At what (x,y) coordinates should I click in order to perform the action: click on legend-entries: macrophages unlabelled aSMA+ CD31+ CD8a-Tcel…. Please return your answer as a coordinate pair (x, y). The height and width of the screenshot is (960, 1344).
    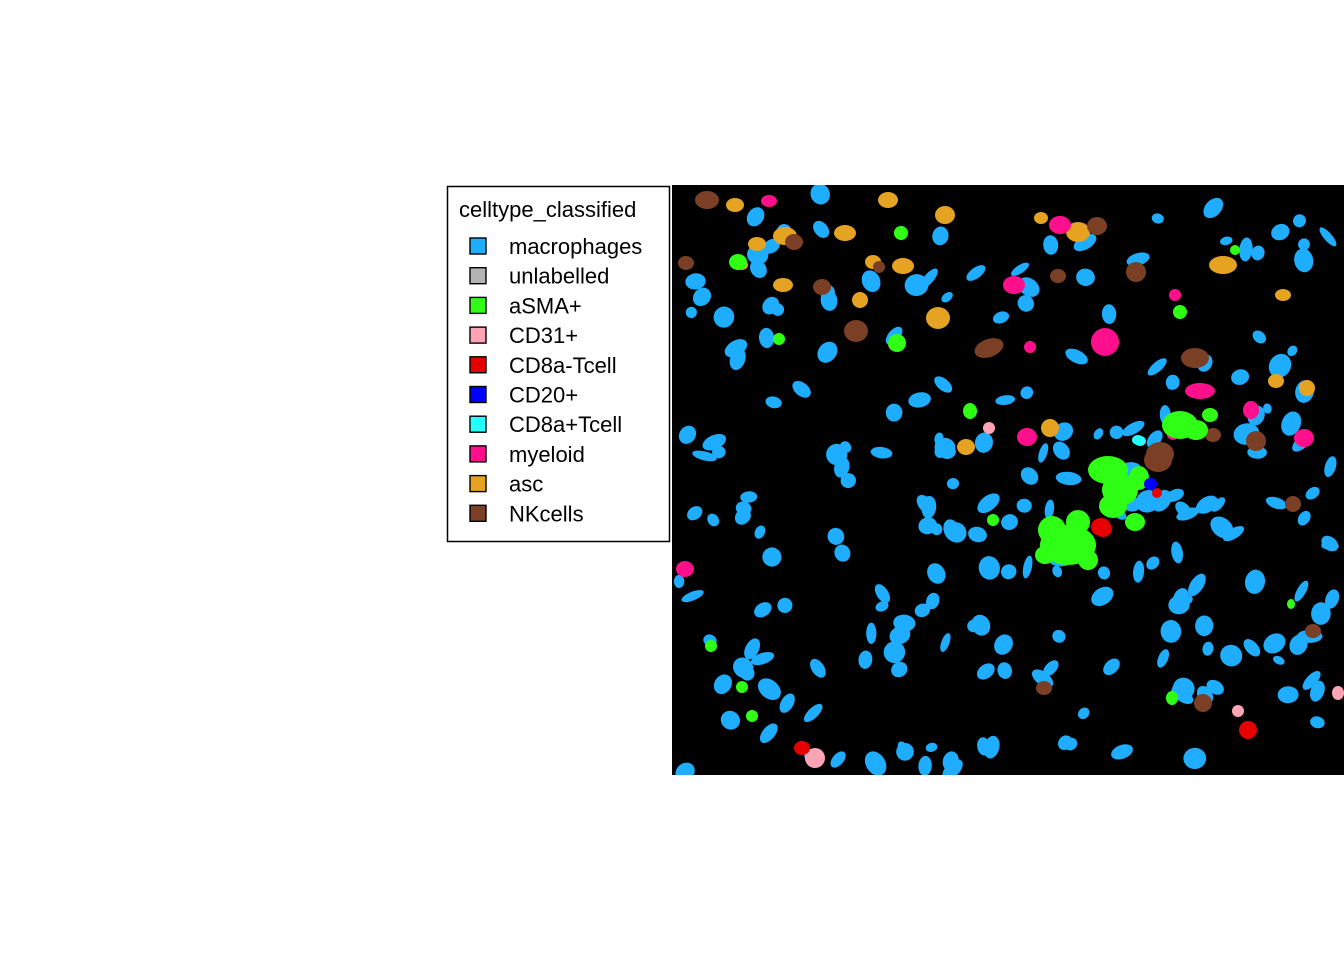
    Looking at the image, I should click on (555, 380).